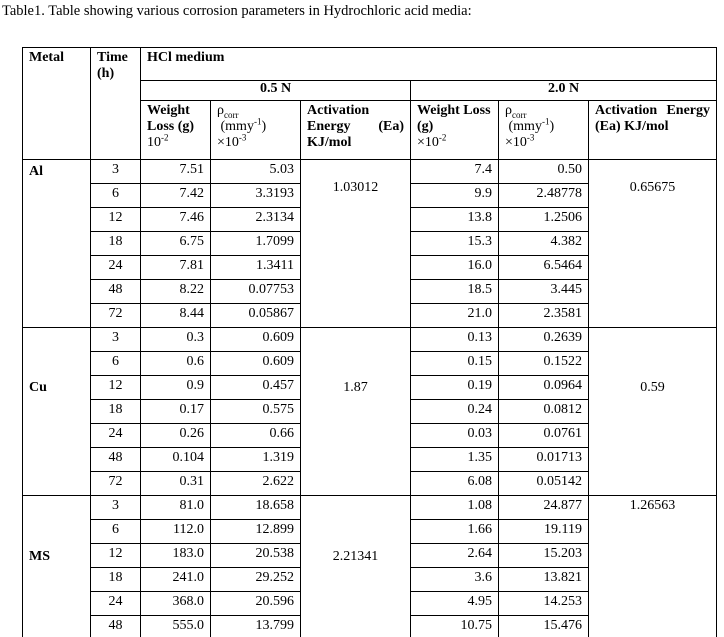 The width and height of the screenshot is (724, 637). I want to click on cell: 10.75, so click(454, 626).